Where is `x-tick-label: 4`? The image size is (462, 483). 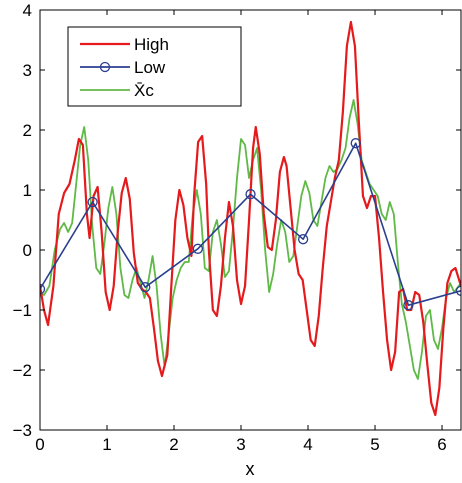
x-tick-label: 4 is located at coordinates (307, 444).